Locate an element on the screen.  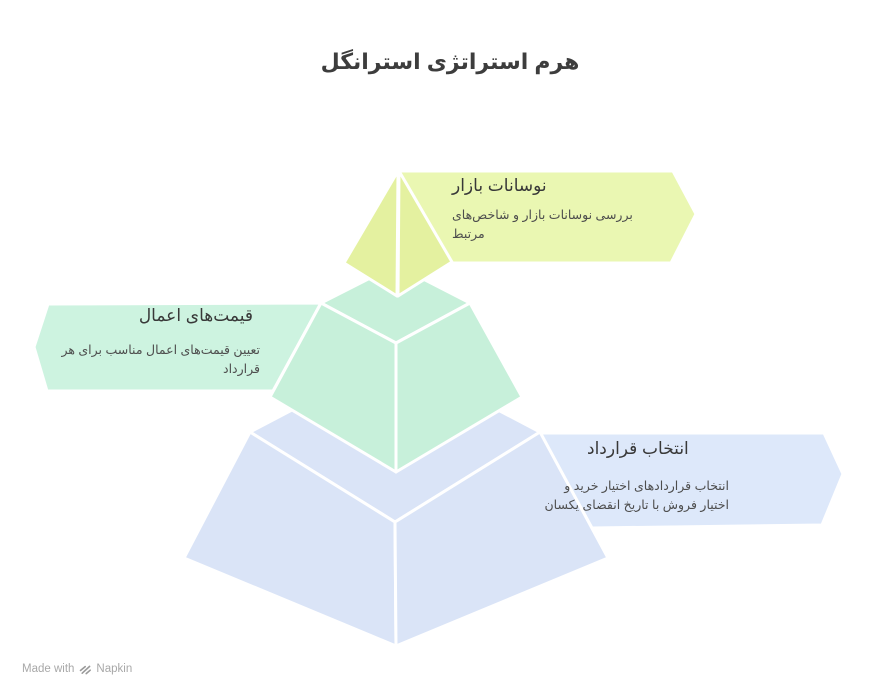
level2-title: قیمت‌های اعمال is located at coordinates (195, 315).